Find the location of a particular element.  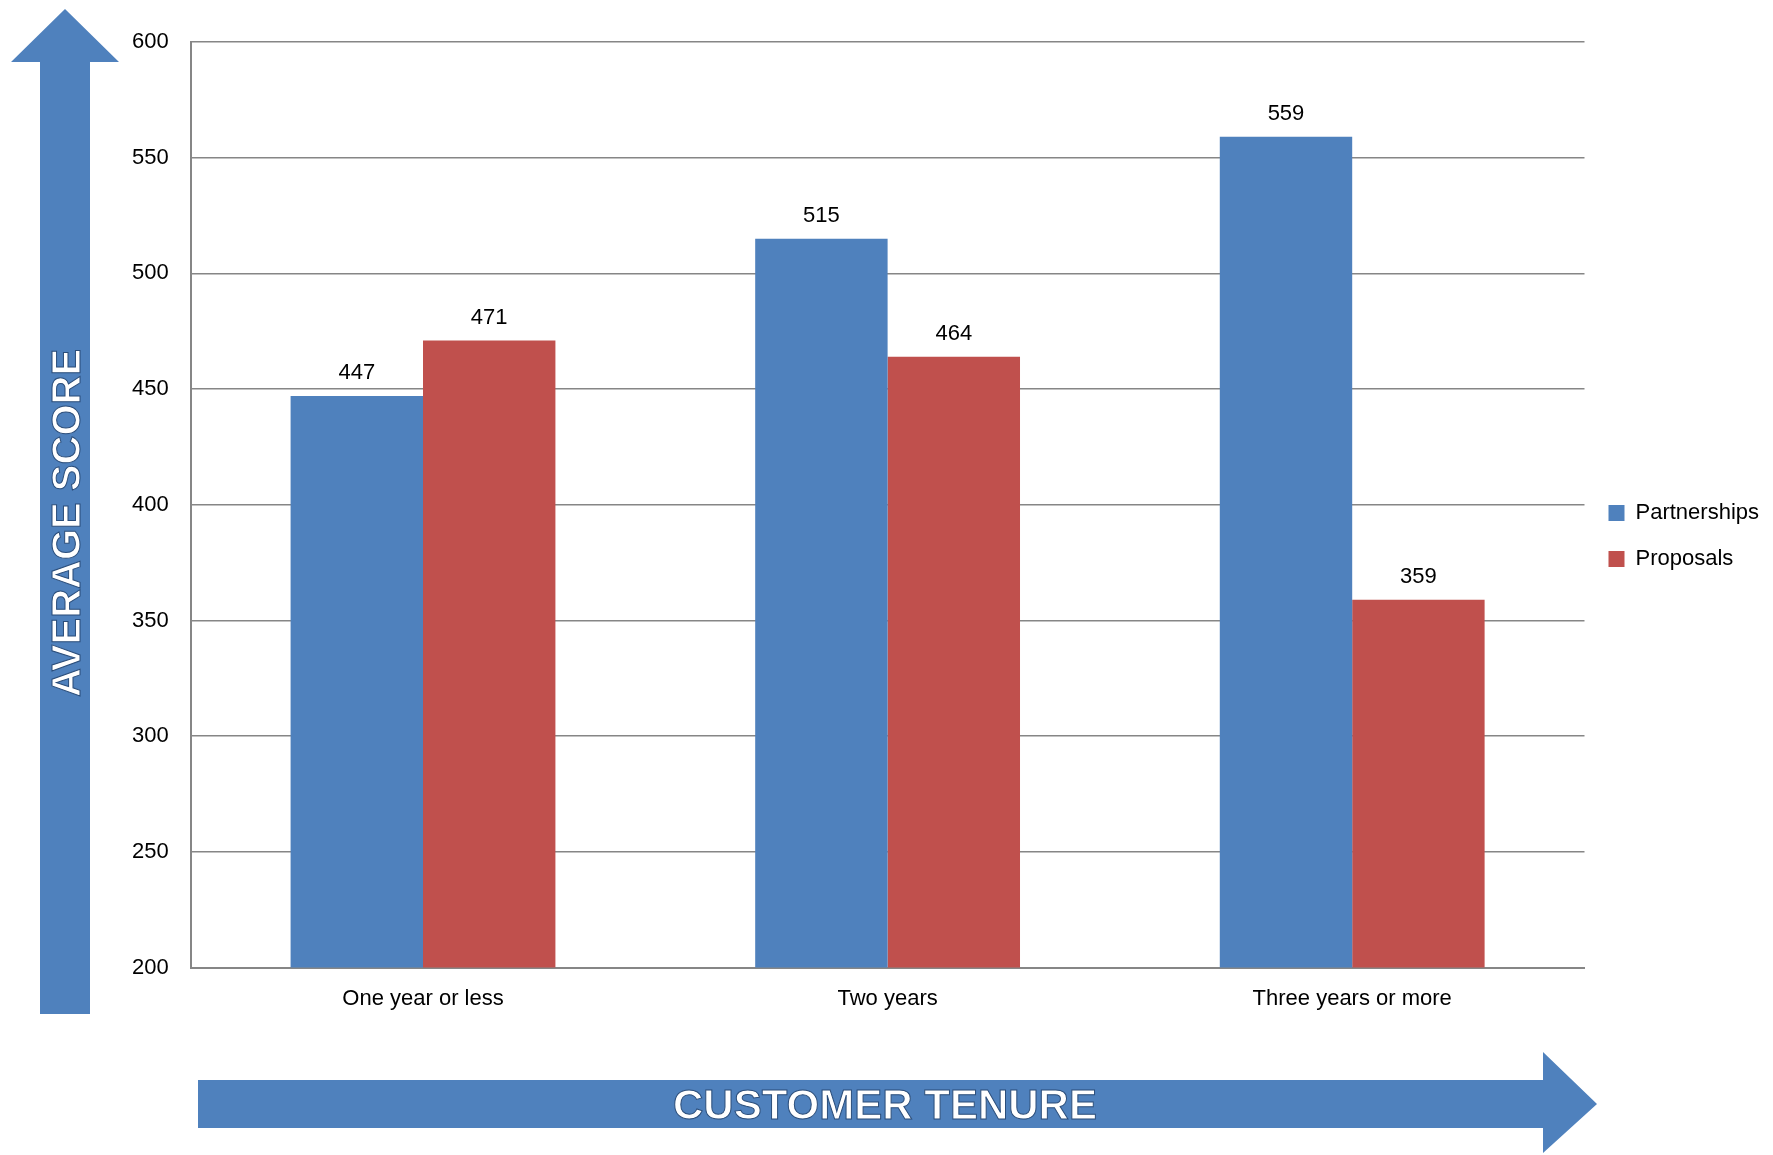

y-tick-label: 250 is located at coordinates (150, 850).